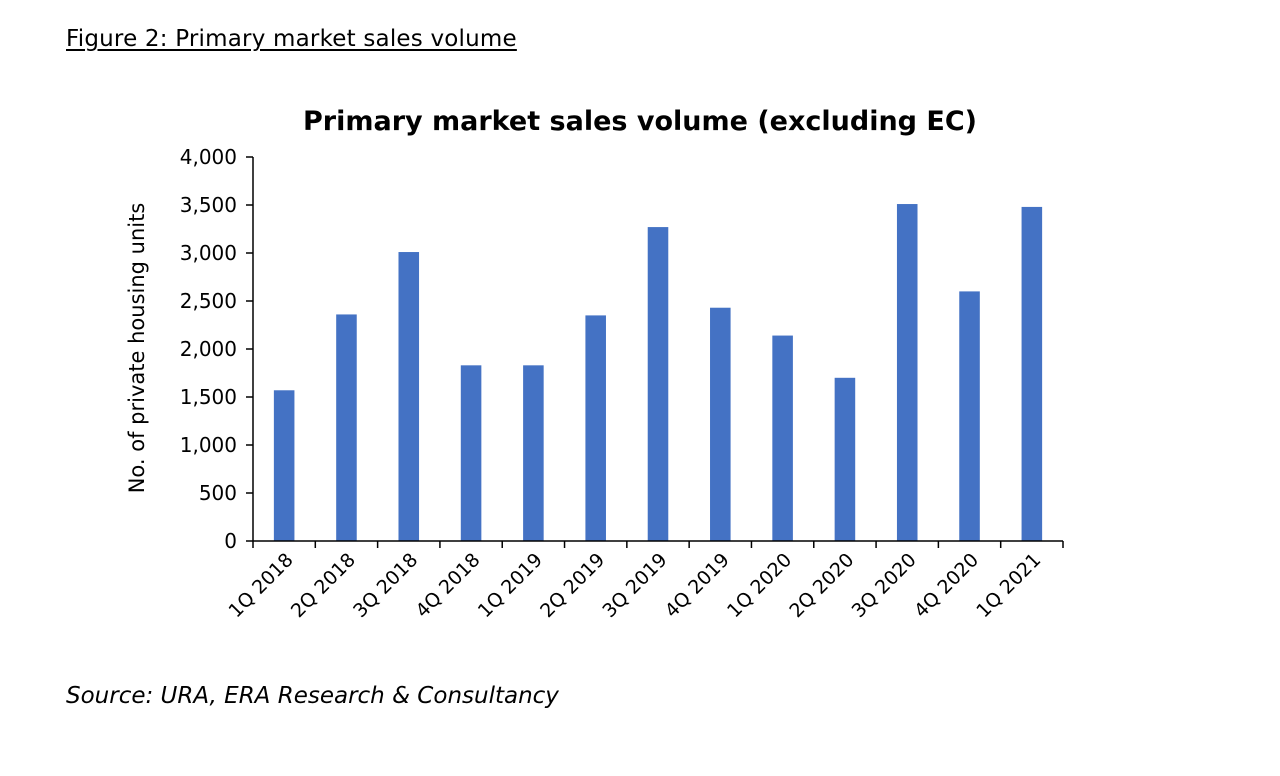 The image size is (1280, 776). What do you see at coordinates (884, 585) in the screenshot?
I see `x-tick-label: 3Q 2020` at bounding box center [884, 585].